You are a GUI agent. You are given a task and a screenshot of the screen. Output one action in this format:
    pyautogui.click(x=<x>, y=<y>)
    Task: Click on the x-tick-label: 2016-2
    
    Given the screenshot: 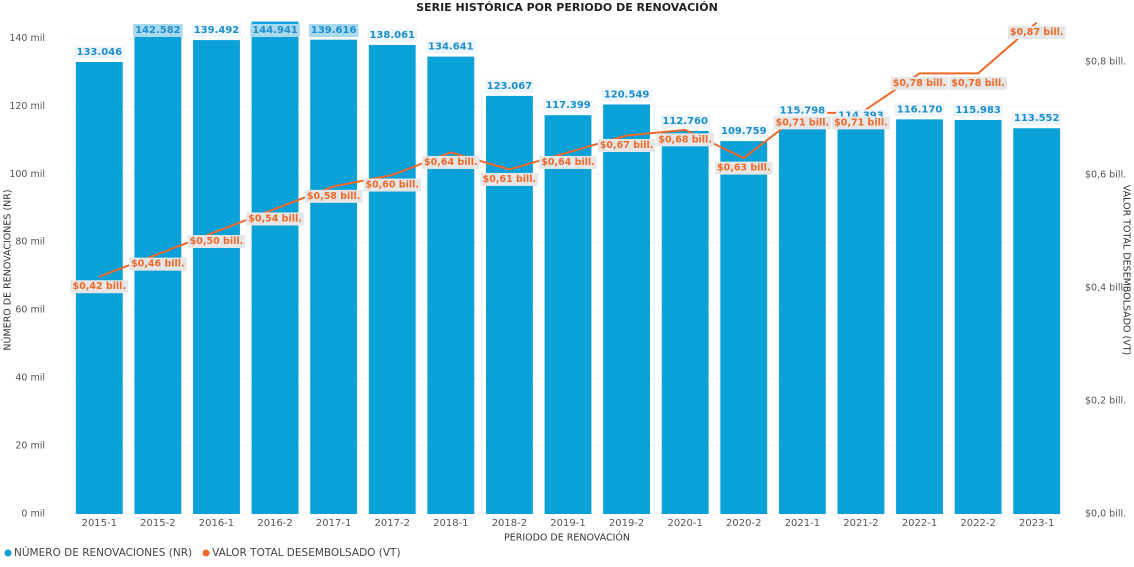 What is the action you would take?
    pyautogui.click(x=274, y=523)
    